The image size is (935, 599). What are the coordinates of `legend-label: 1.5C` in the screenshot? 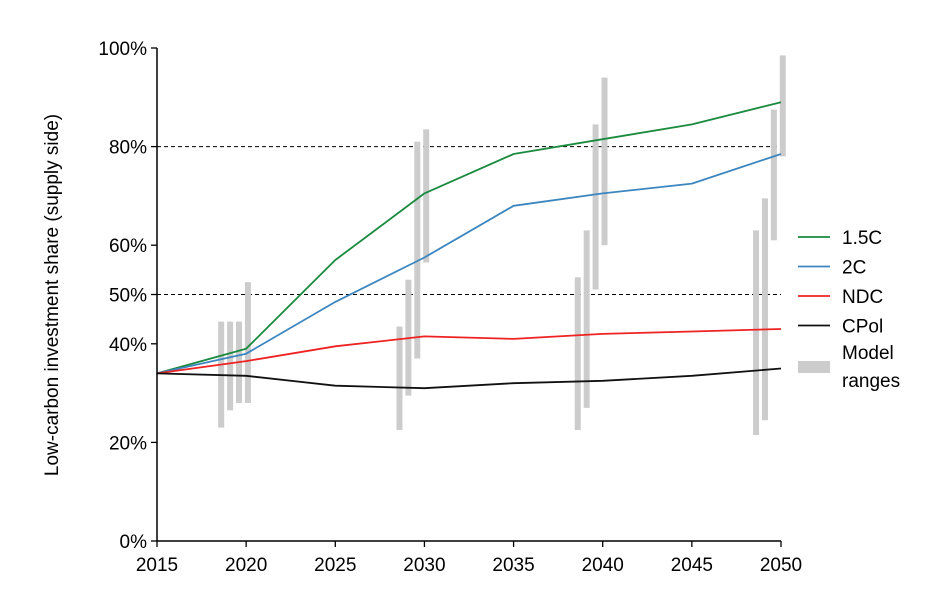 It's located at (862, 238).